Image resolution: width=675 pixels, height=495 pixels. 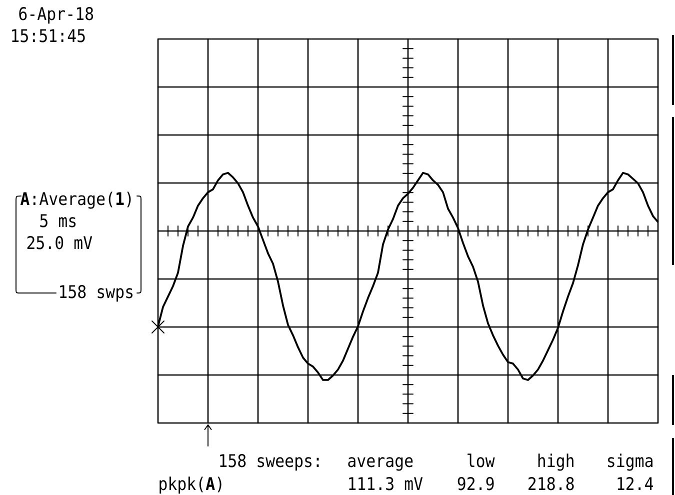 What do you see at coordinates (75, 200) in the screenshot?
I see `text: A:Average(1)` at bounding box center [75, 200].